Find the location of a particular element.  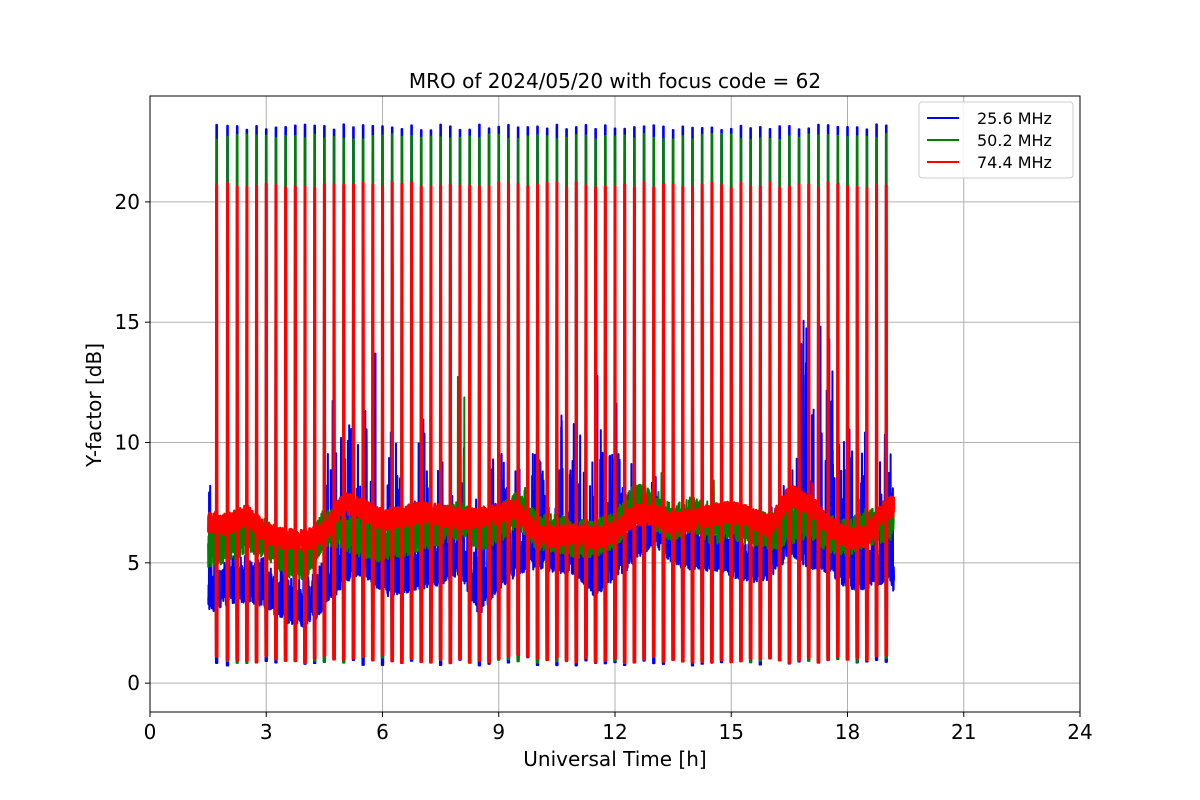

y-tick-label: 5 is located at coordinates (133, 563).